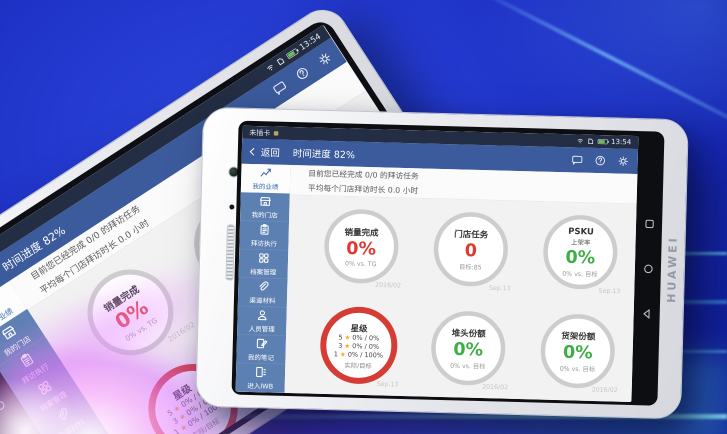 The image size is (727, 434). I want to click on sidebar-item-my-performance: 我的业绩, so click(265, 178).